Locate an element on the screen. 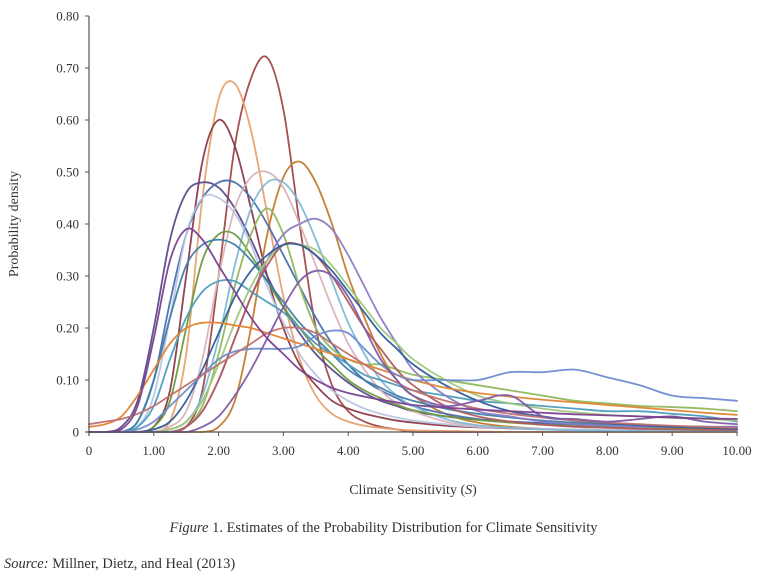  x-axis-title: Climate Sensitivity (S) is located at coordinates (413, 490).